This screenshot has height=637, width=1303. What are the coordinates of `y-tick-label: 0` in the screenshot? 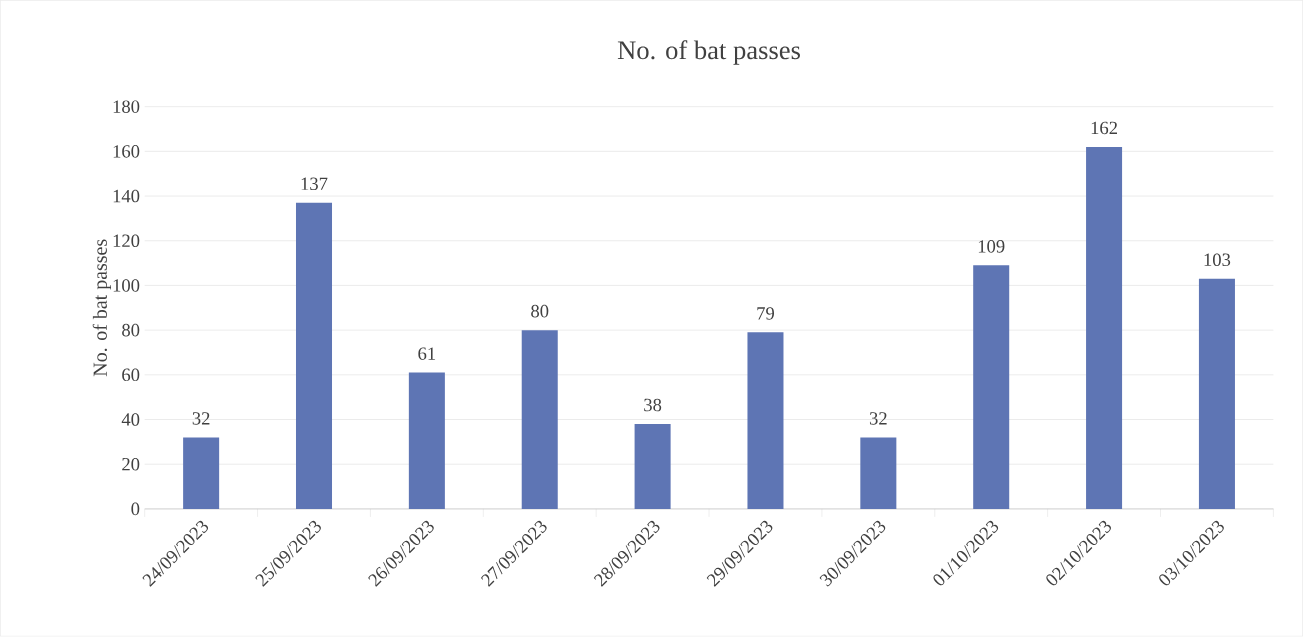 It's located at (135, 509).